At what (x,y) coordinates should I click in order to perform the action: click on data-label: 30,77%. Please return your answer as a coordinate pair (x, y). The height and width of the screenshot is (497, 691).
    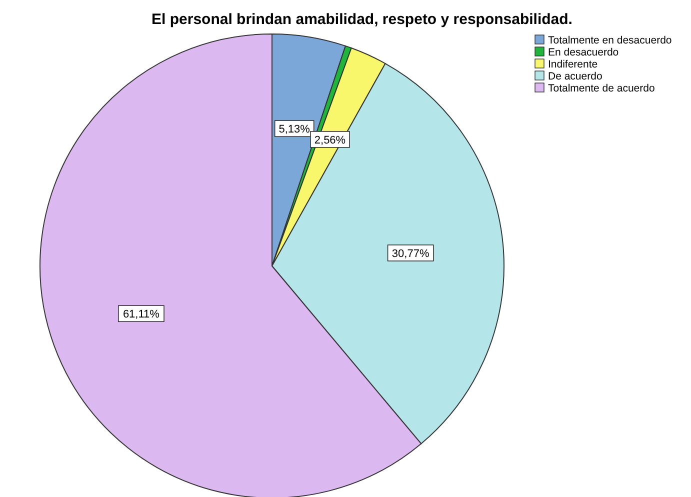
    Looking at the image, I should click on (411, 254).